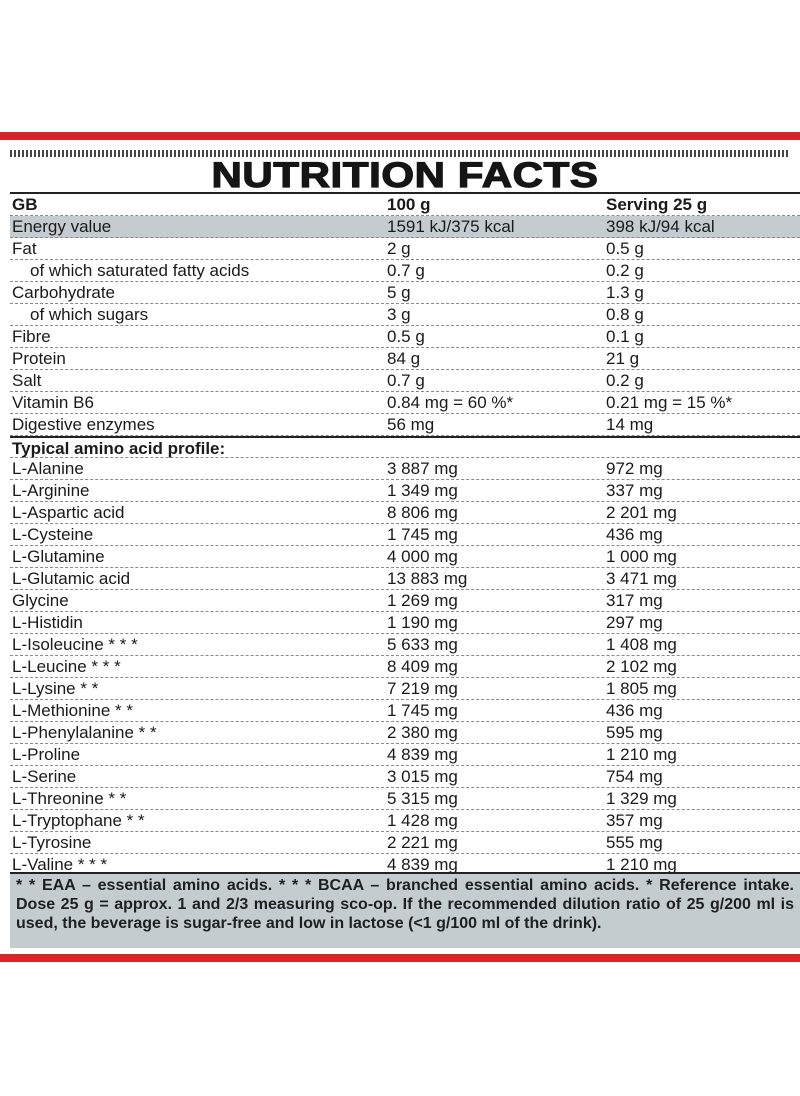  What do you see at coordinates (641, 666) in the screenshot?
I see `amino-acid-row-per-serving: 2 102 mg` at bounding box center [641, 666].